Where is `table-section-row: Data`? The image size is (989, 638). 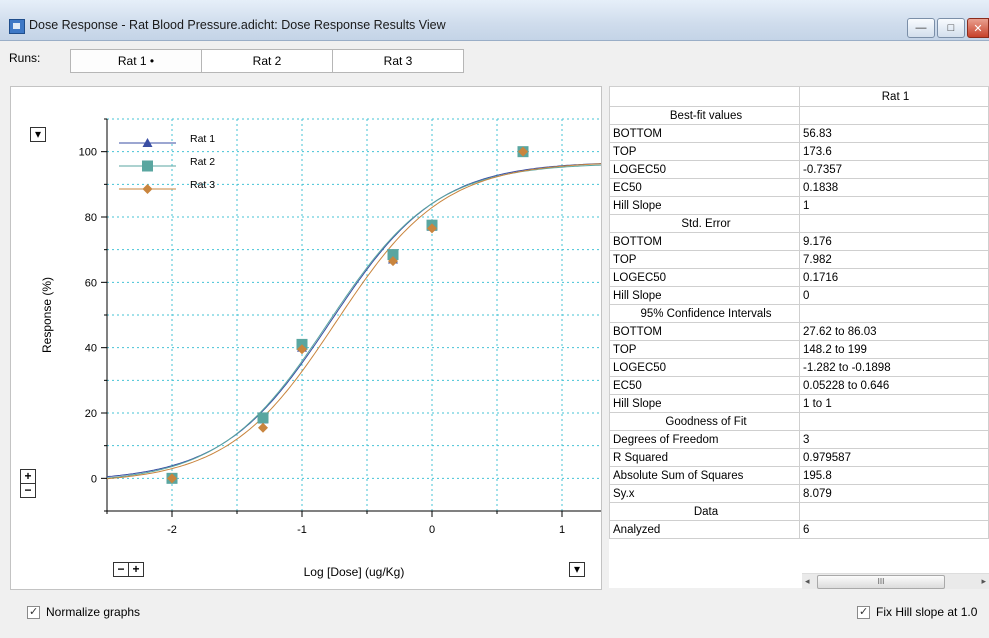 table-section-row: Data is located at coordinates (799, 511).